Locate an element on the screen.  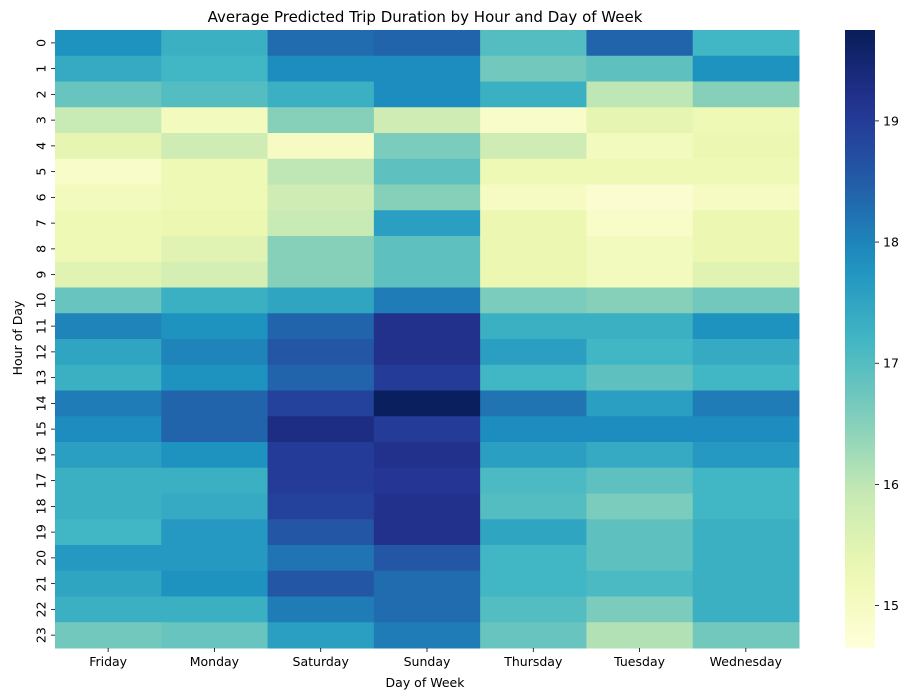
x-tick-label: Sunday is located at coordinates (427, 661).